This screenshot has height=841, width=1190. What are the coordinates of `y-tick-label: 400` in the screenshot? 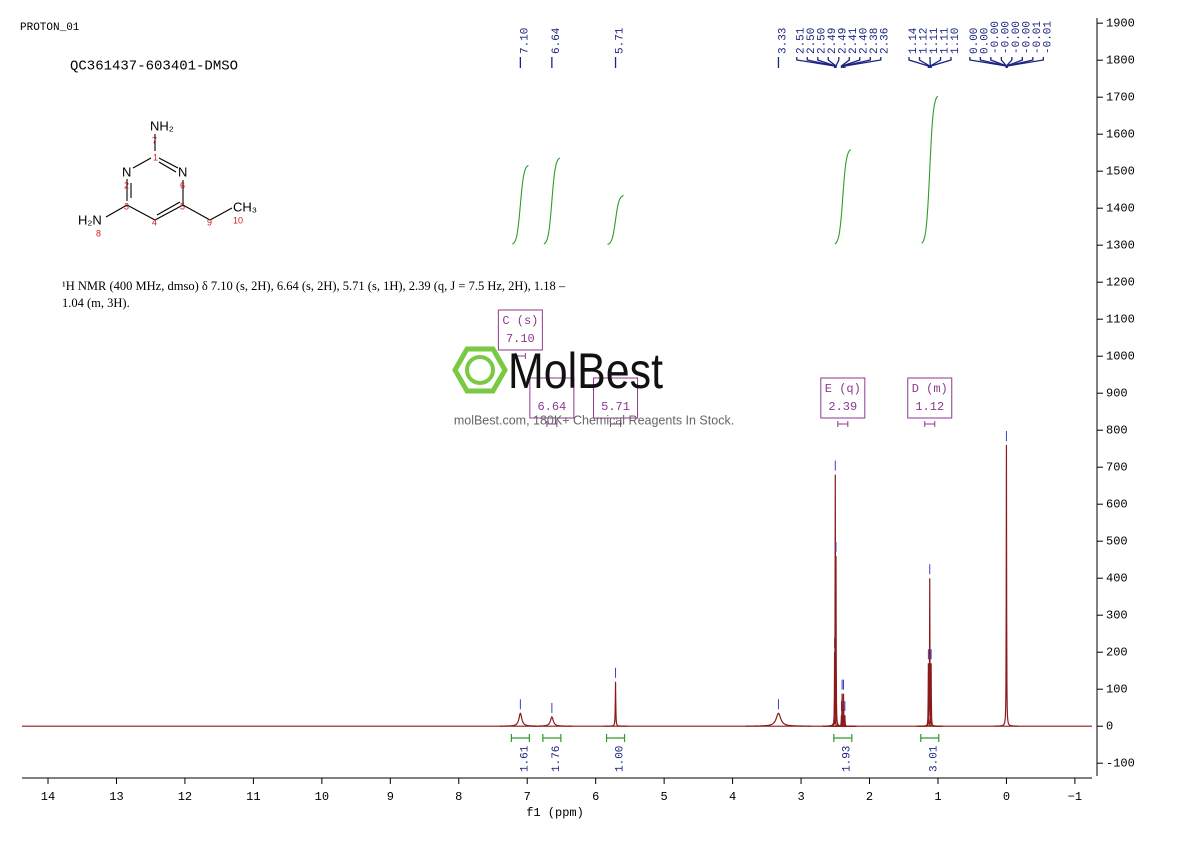 It's located at (1117, 578).